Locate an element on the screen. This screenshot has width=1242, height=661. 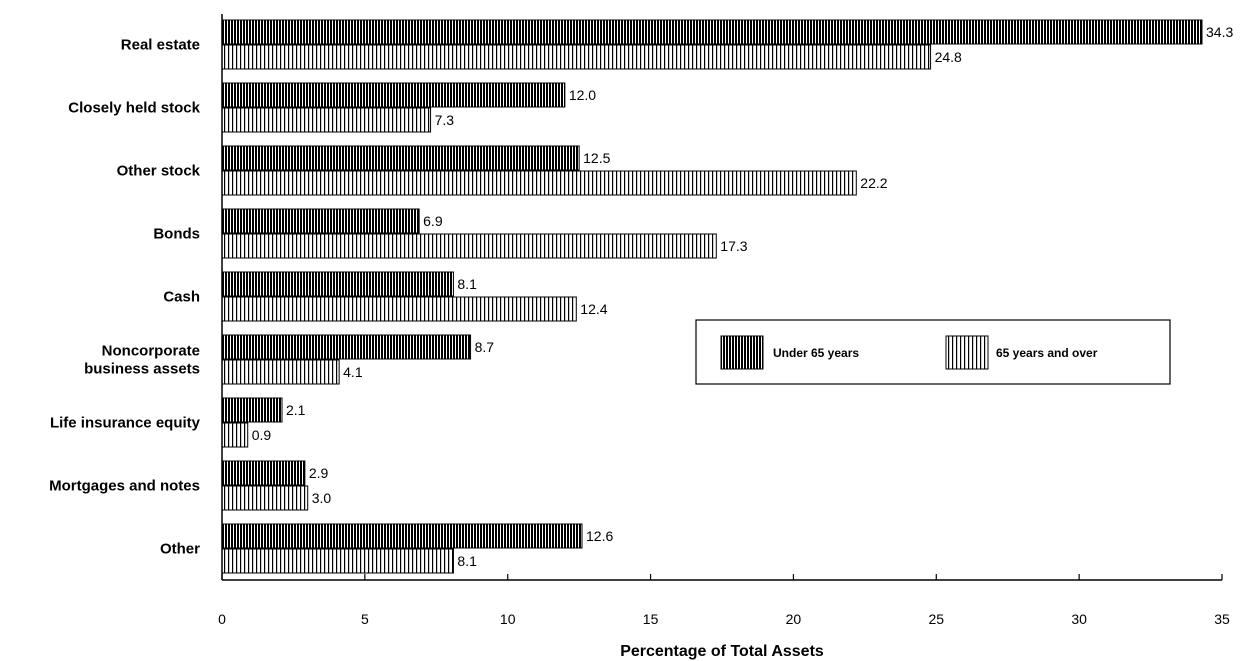
legend-label-65-and-over: 65 years and over is located at coordinates (1047, 353).